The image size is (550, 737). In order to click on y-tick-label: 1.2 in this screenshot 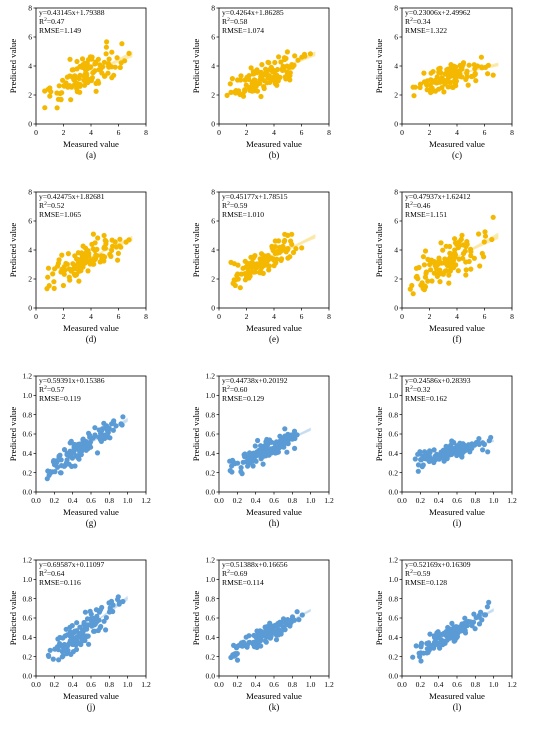, I will do `click(28, 376)`.